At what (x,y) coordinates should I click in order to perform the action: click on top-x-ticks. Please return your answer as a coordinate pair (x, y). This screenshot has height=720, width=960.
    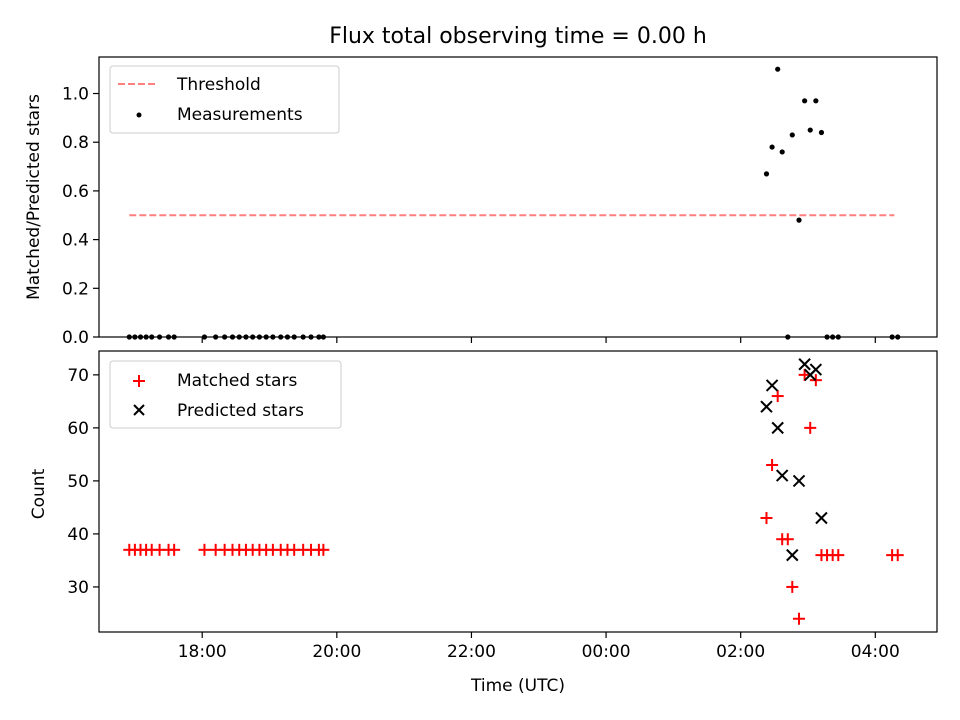
    Looking at the image, I should click on (538, 340).